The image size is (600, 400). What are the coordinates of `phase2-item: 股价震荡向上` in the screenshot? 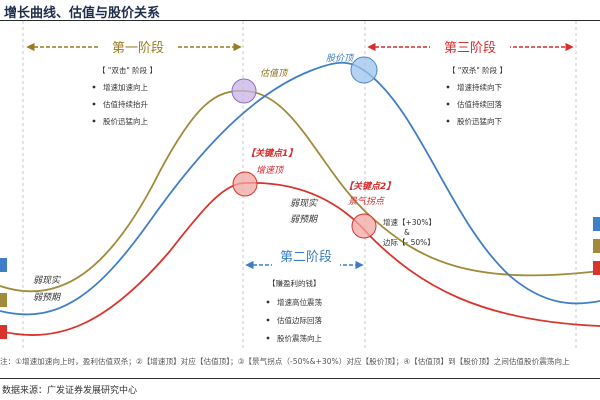 It's located at (299, 338).